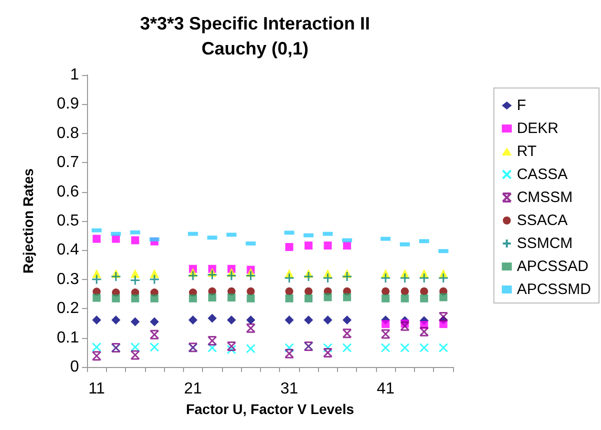 Image resolution: width=601 pixels, height=430 pixels. I want to click on x-tick-label: 11, so click(97, 389).